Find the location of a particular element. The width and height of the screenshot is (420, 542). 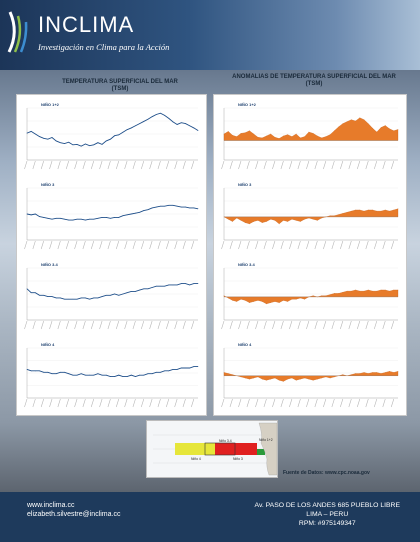

anomaly-label-nio34: NIÑO 3.4 is located at coordinates (246, 264).